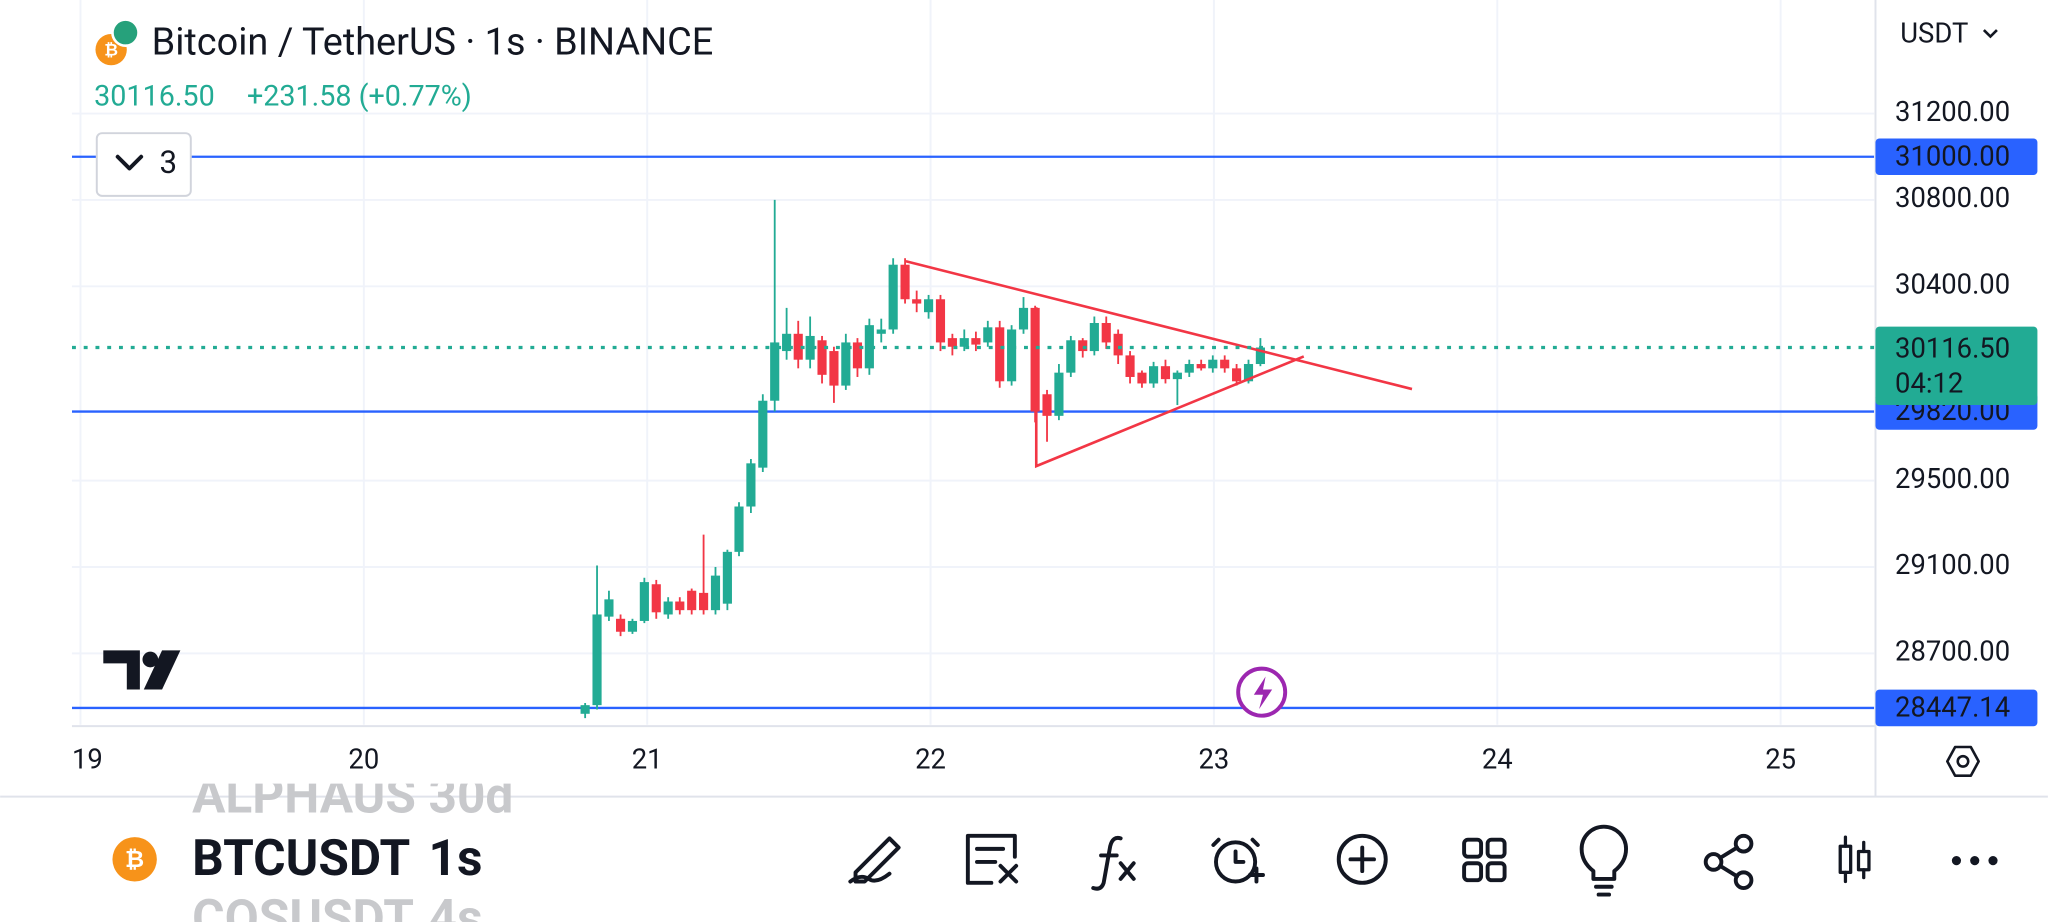 The height and width of the screenshot is (922, 2048). Describe the element at coordinates (930, 760) in the screenshot. I see `x-tick-label: 22` at that location.